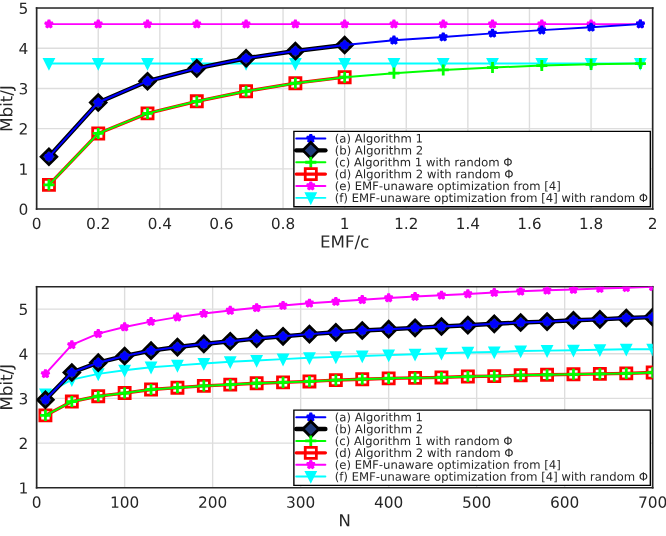  What do you see at coordinates (345, 520) in the screenshot?
I see `x-axis-title: N` at bounding box center [345, 520].